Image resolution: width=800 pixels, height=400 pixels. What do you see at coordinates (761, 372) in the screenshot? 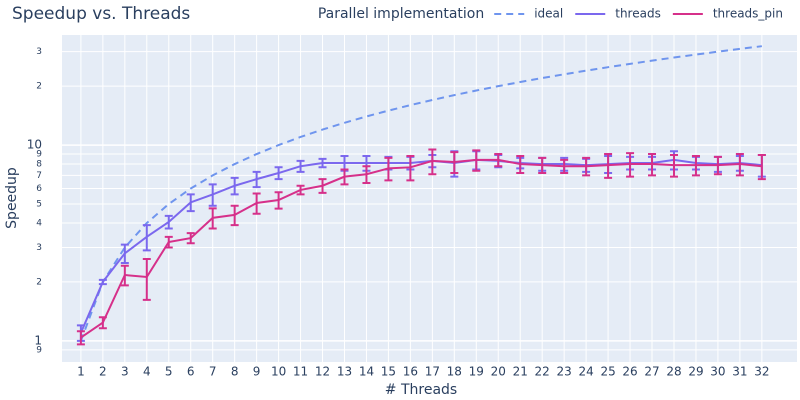
I see `x-tick-label: 32` at bounding box center [761, 372].